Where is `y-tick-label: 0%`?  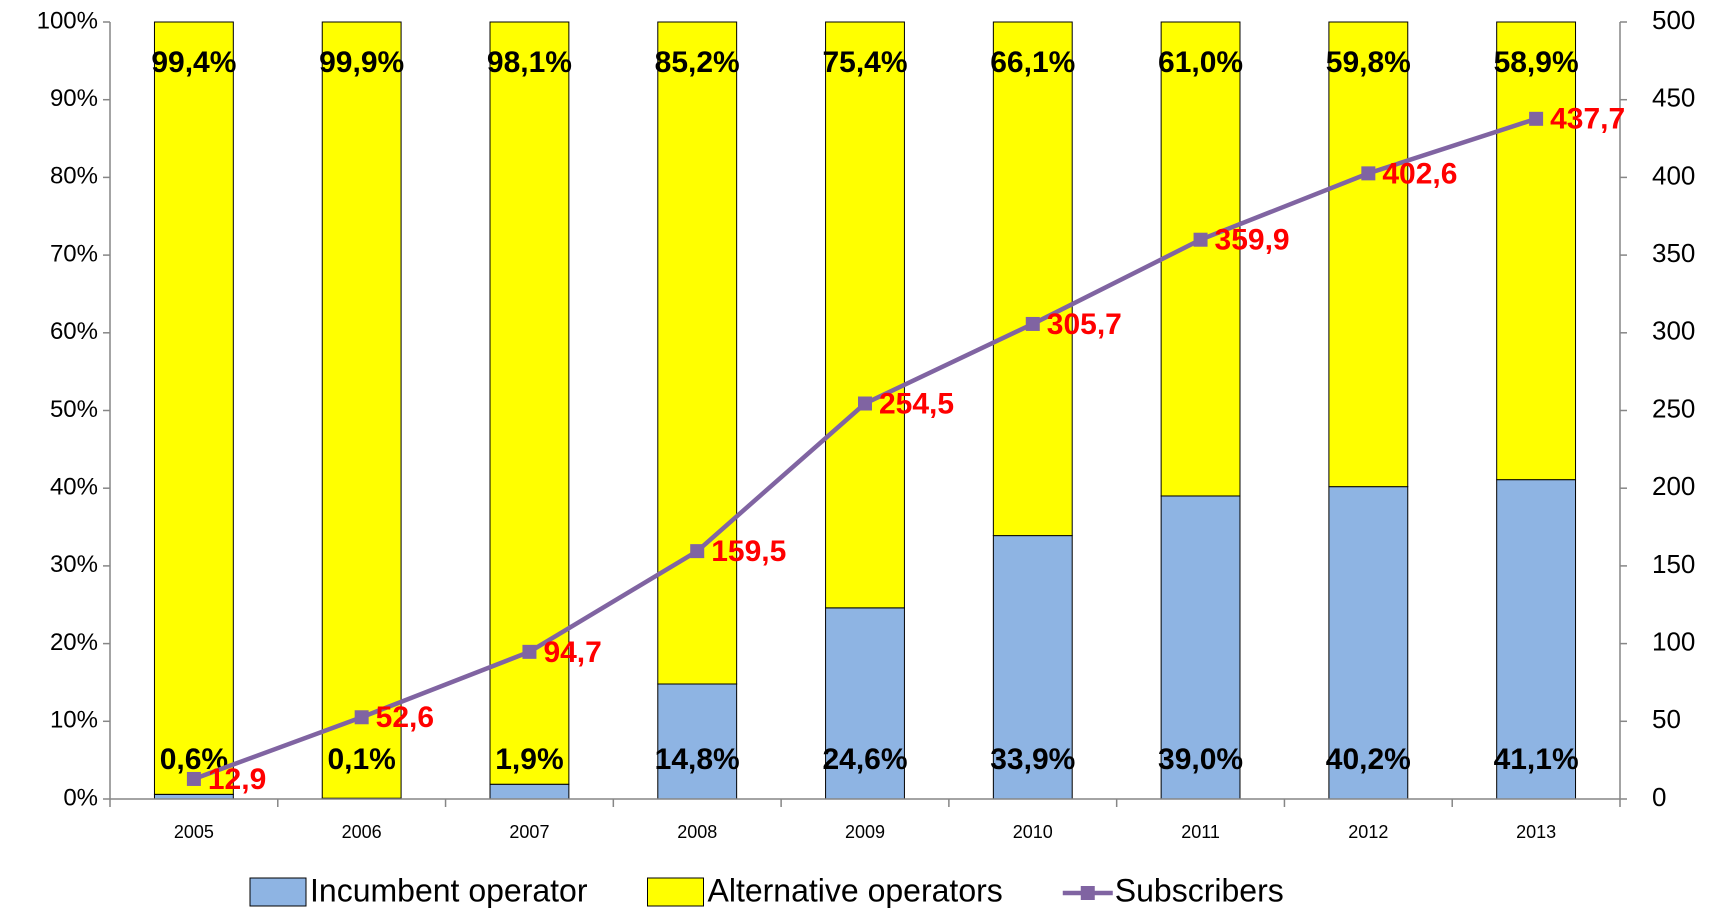 y-tick-label: 0% is located at coordinates (80, 797).